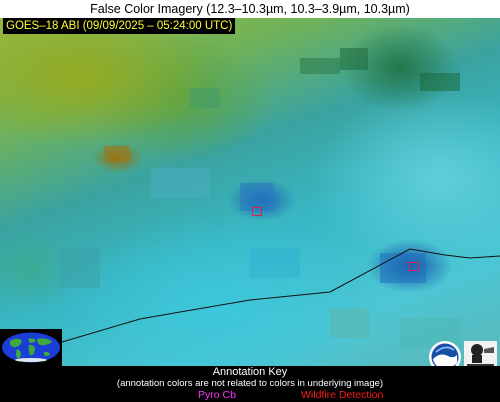 Image resolution: width=500 pixels, height=402 pixels. I want to click on cimss-logo-icon, so click(480, 353).